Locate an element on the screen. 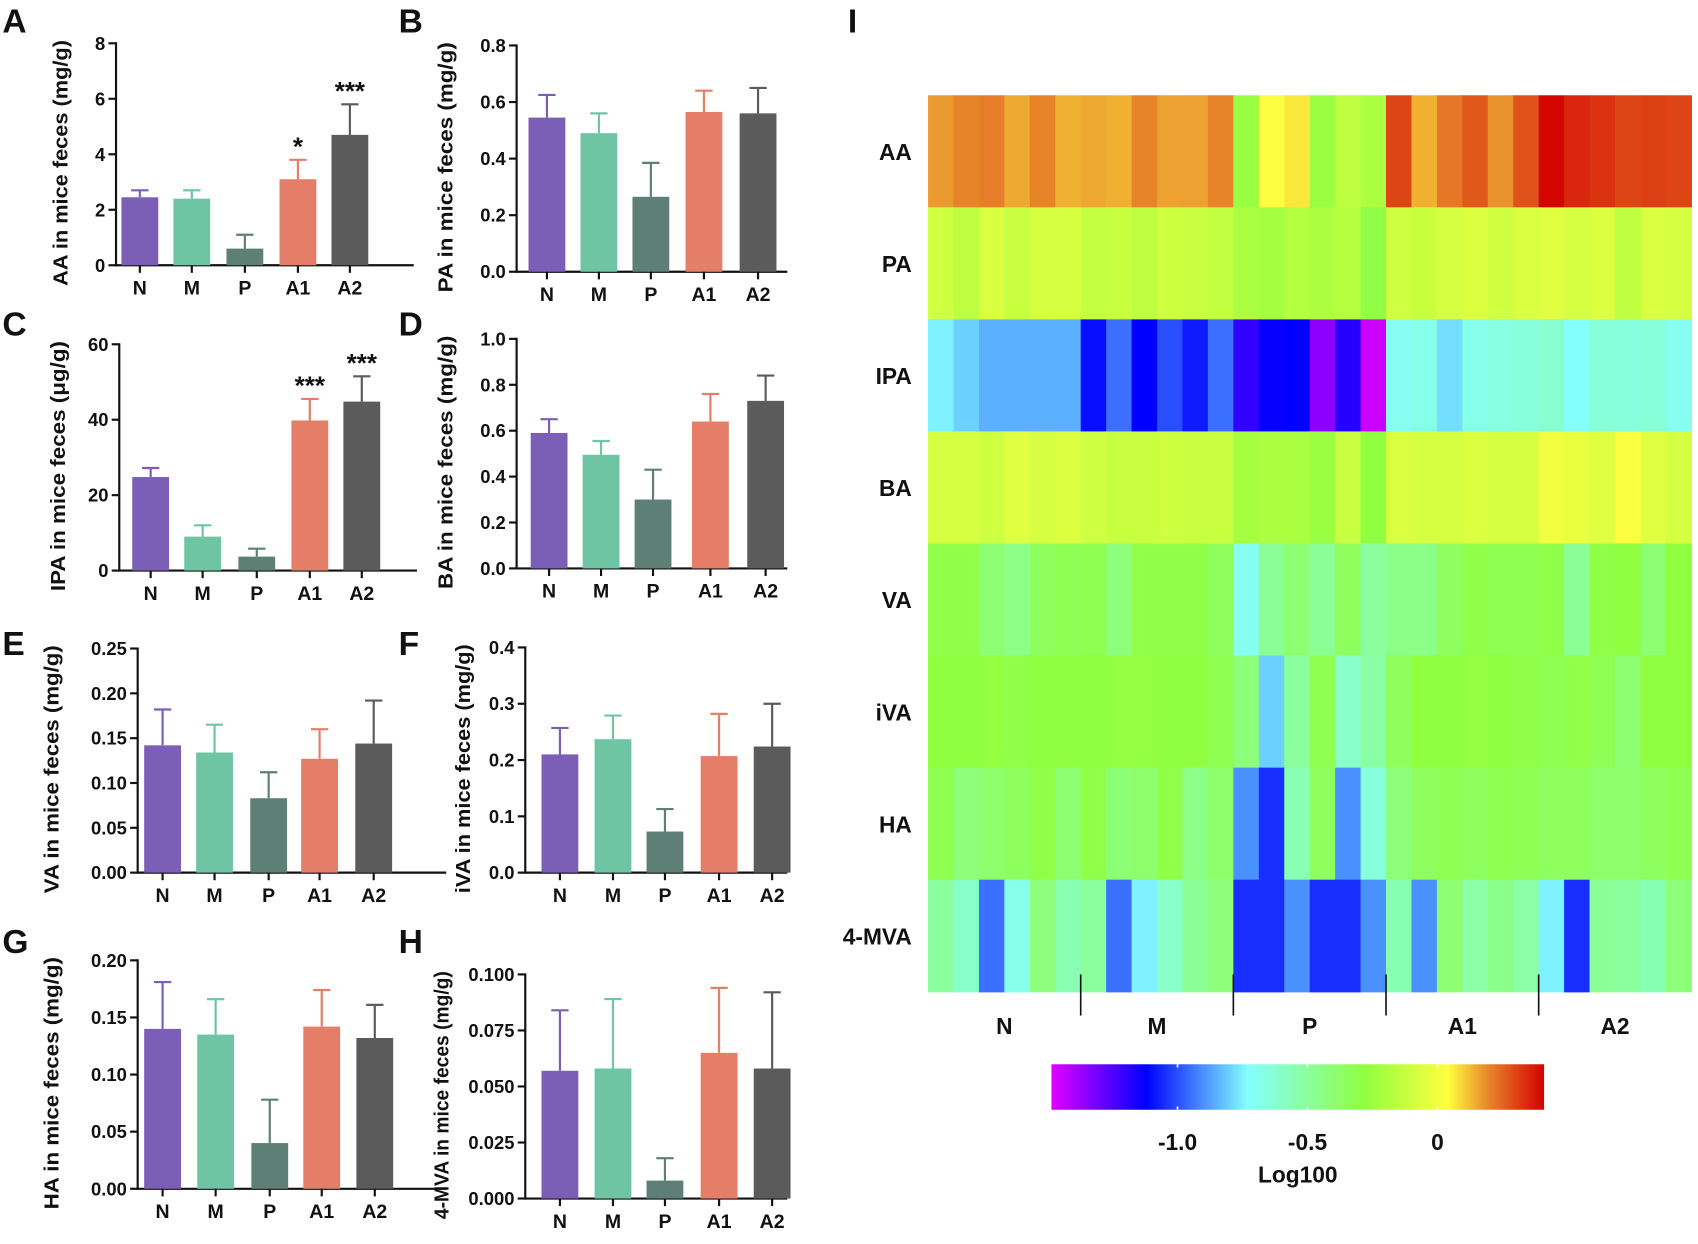 The width and height of the screenshot is (1698, 1244). heatmap-row-label: iVA is located at coordinates (894, 712).